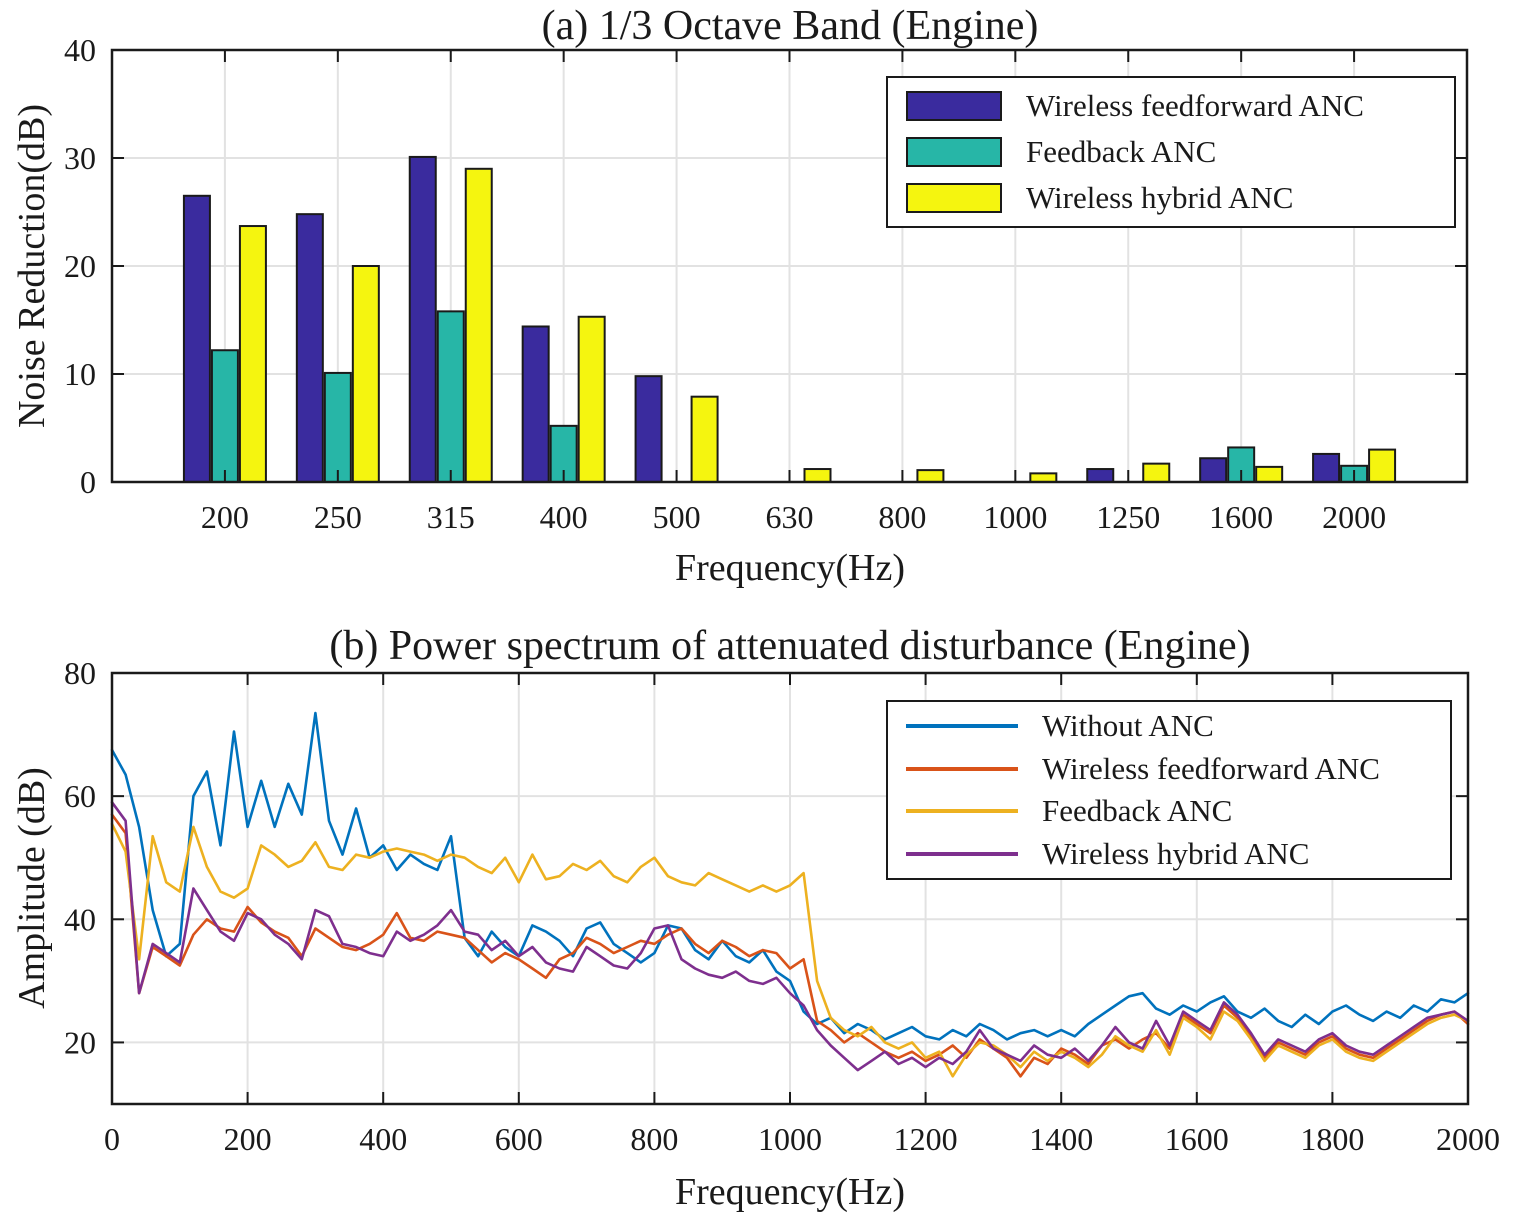  What do you see at coordinates (112, 1139) in the screenshot?
I see `x-tick-label: 0` at bounding box center [112, 1139].